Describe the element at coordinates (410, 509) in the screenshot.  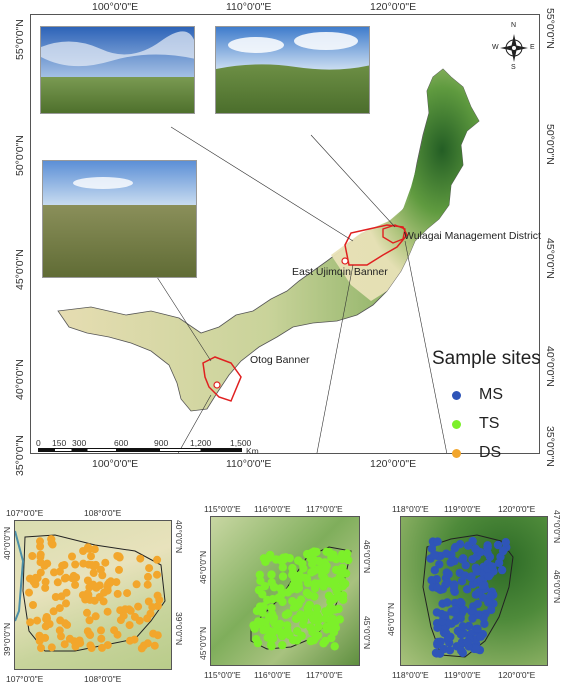
I see `inset-ms-top-label-0: 118°0'0"E` at that location.